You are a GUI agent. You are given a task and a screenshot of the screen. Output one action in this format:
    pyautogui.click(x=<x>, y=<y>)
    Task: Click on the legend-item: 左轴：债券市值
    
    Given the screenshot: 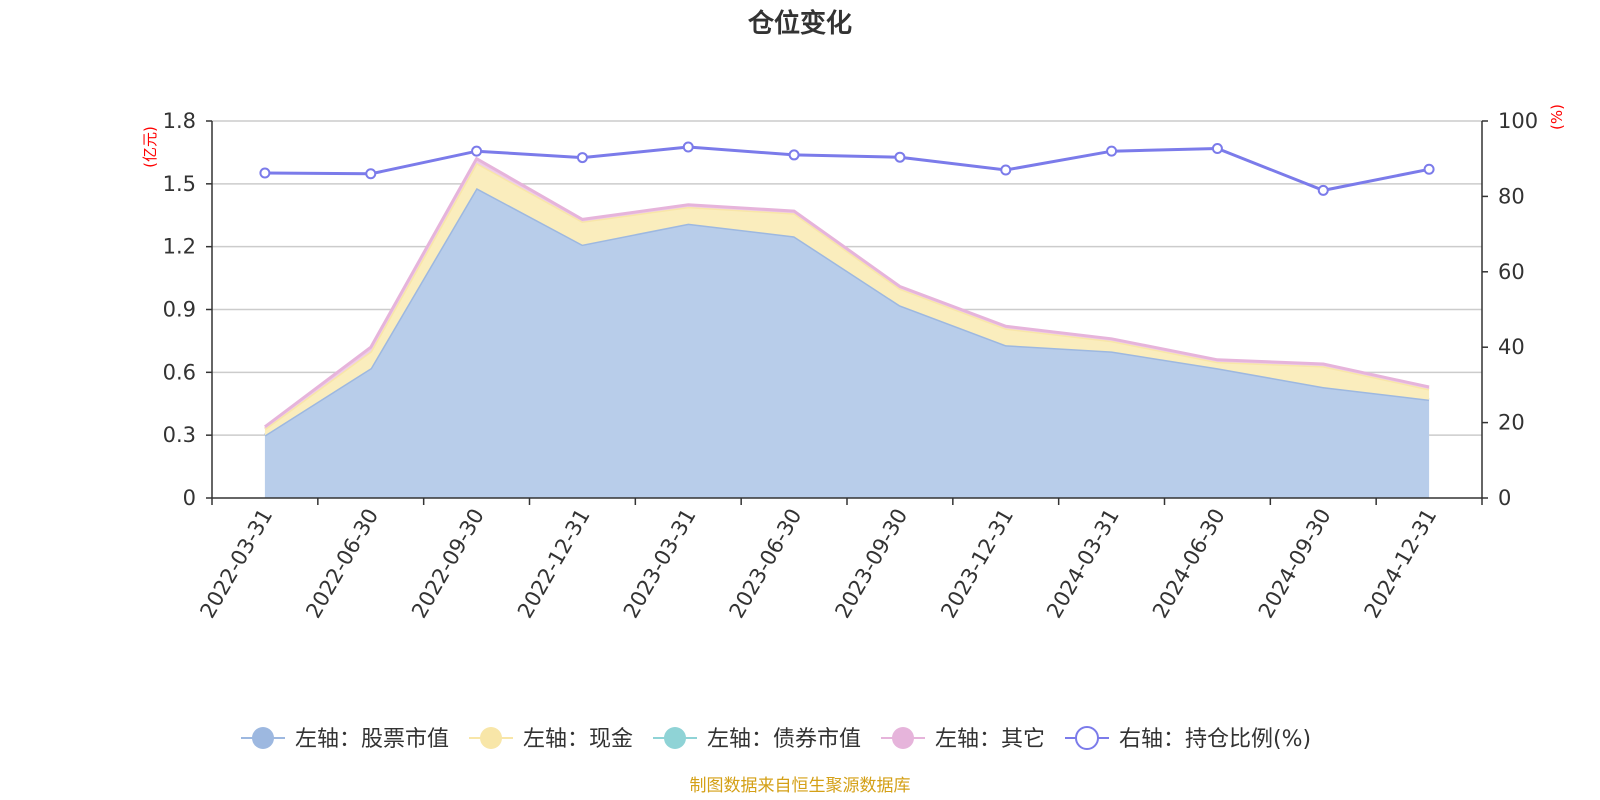 What is the action you would take?
    pyautogui.click(x=757, y=739)
    